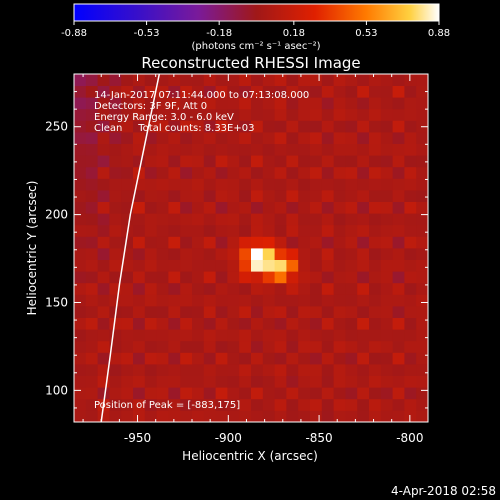 This screenshot has width=500, height=500. Describe the element at coordinates (56, 127) in the screenshot. I see `y-tick-label: 250` at that location.